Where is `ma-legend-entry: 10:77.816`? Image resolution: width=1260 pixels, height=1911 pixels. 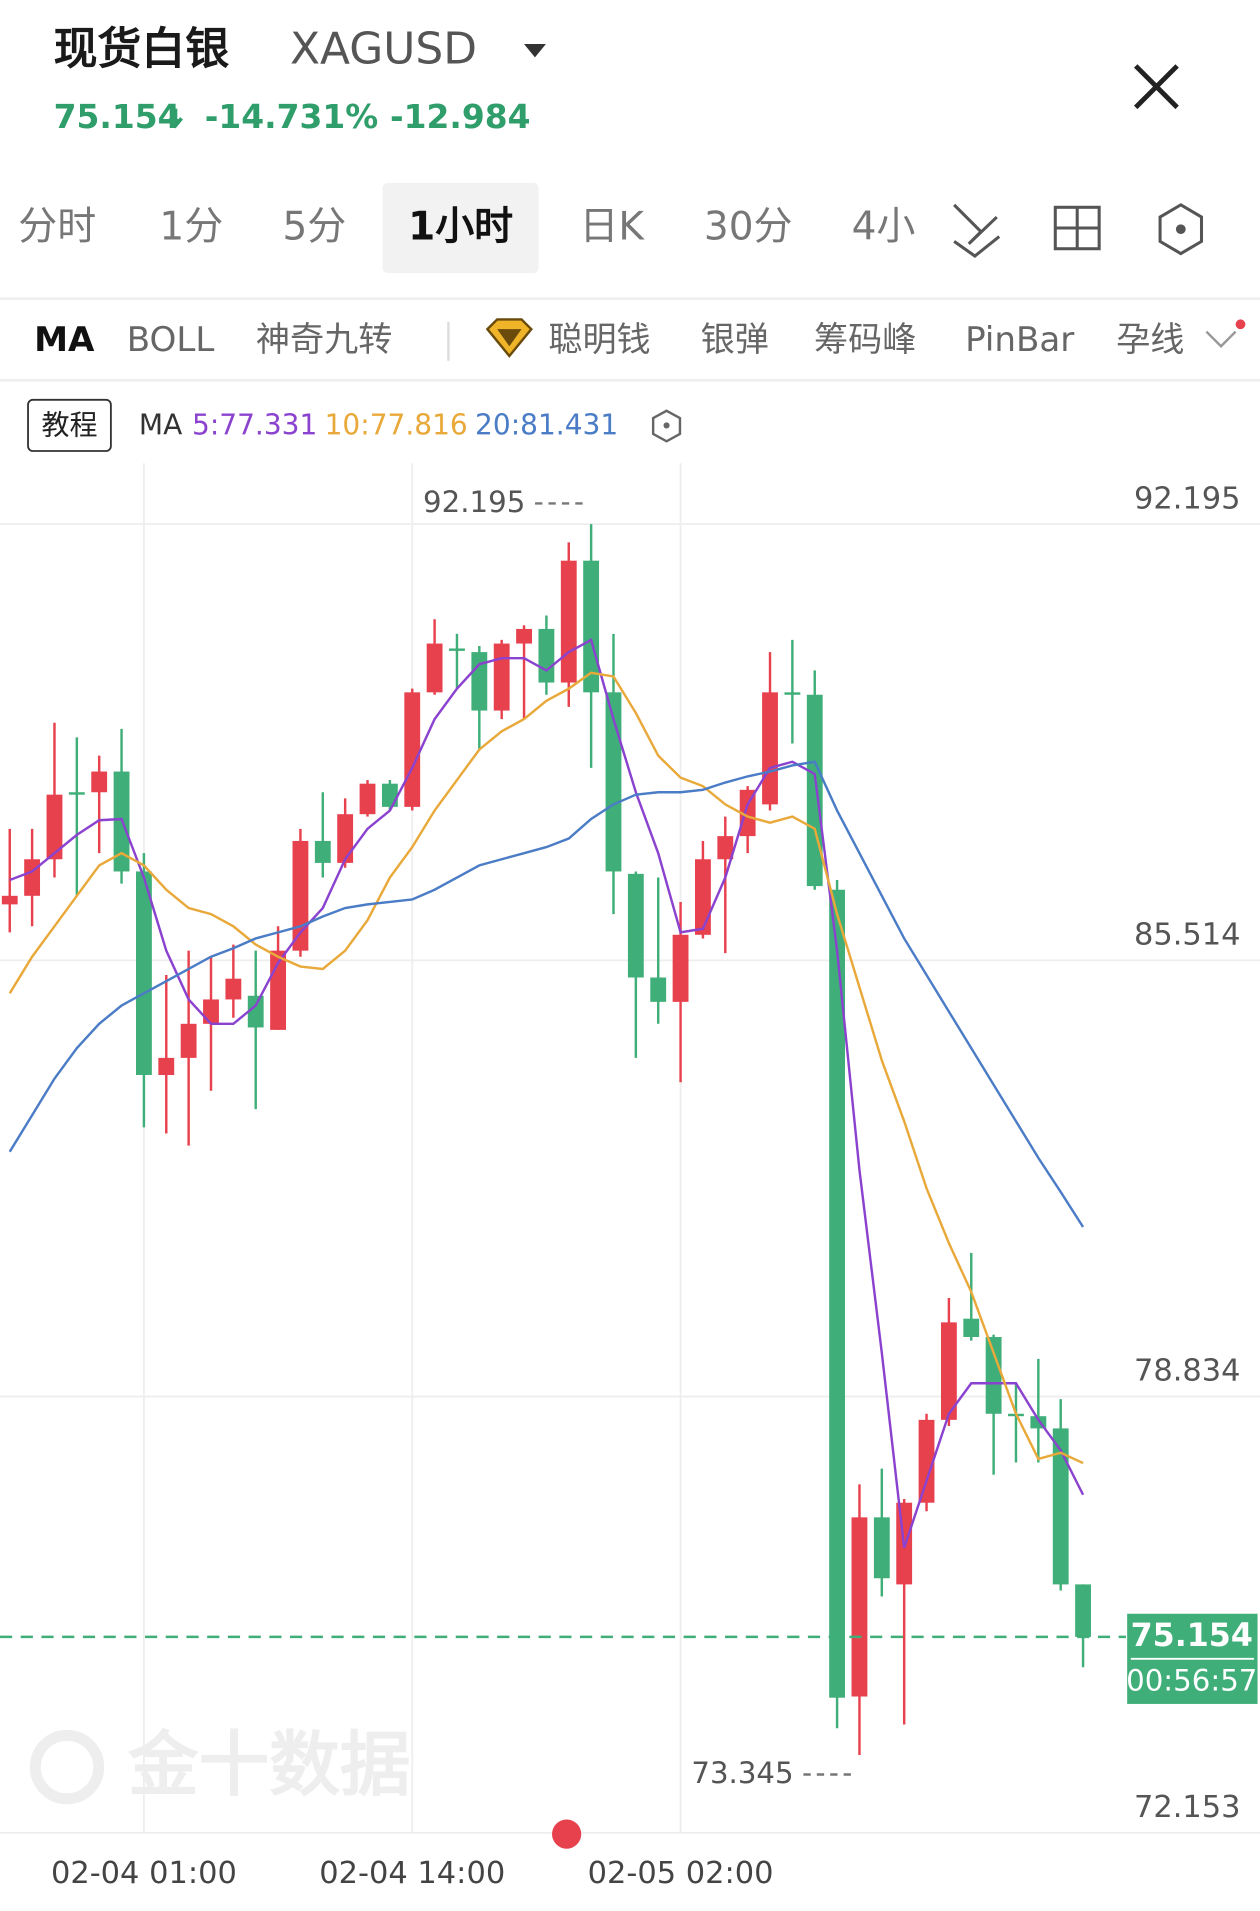 ma-legend-entry: 10:77.816 is located at coordinates (396, 425).